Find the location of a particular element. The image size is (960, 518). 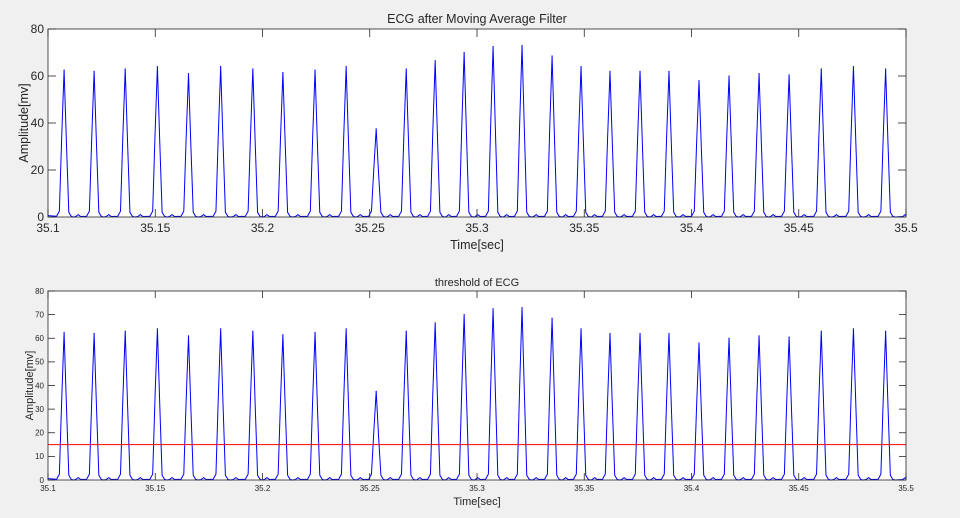

y-tick-label: 50 is located at coordinates (39, 362).